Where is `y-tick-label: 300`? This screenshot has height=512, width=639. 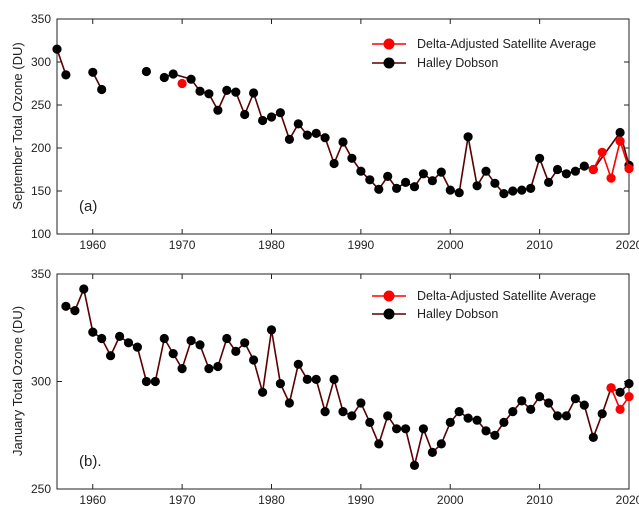
y-tick-label: 300 is located at coordinates (41, 62).